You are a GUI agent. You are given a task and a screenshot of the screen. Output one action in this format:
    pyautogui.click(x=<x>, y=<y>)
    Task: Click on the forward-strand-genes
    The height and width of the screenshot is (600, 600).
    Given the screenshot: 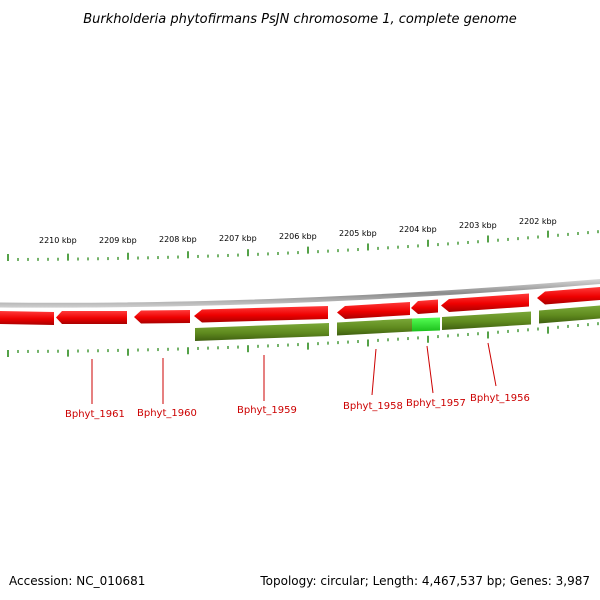 What is the action you would take?
    pyautogui.click(x=300, y=306)
    